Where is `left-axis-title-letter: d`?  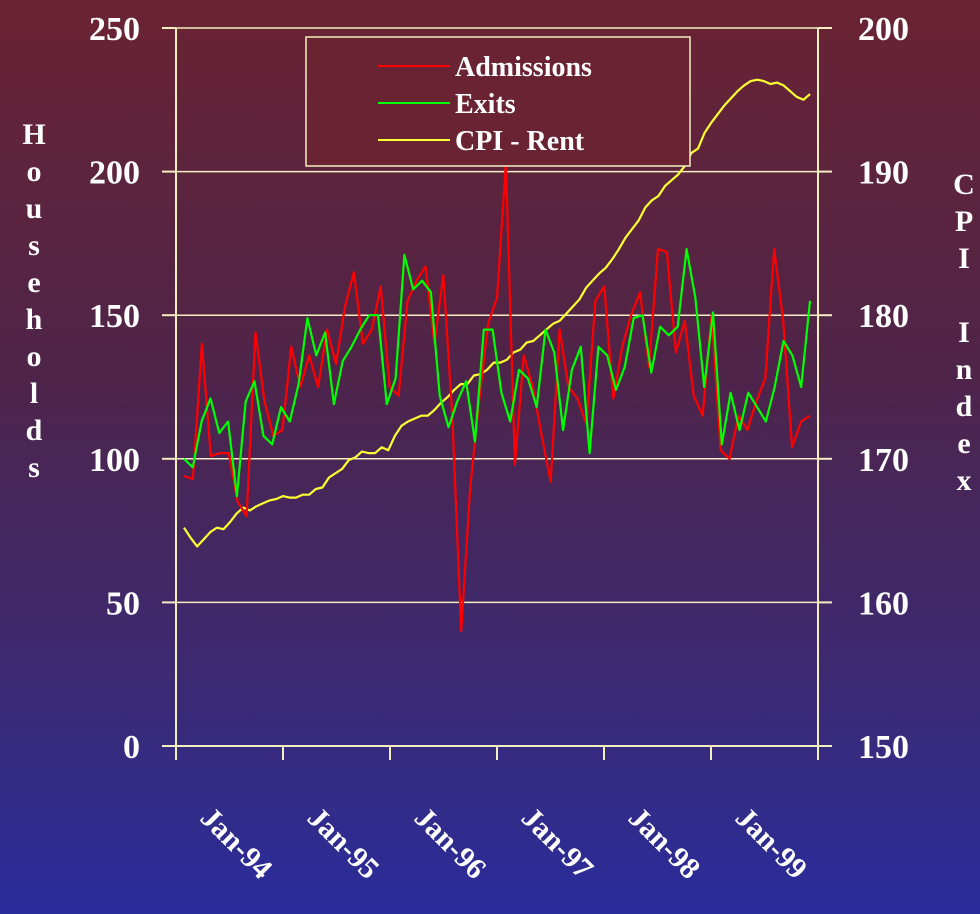 left-axis-title-letter: d is located at coordinates (34, 430).